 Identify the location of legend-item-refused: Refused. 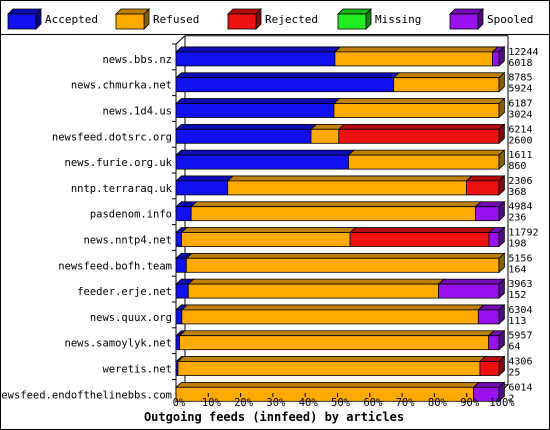
(157, 19).